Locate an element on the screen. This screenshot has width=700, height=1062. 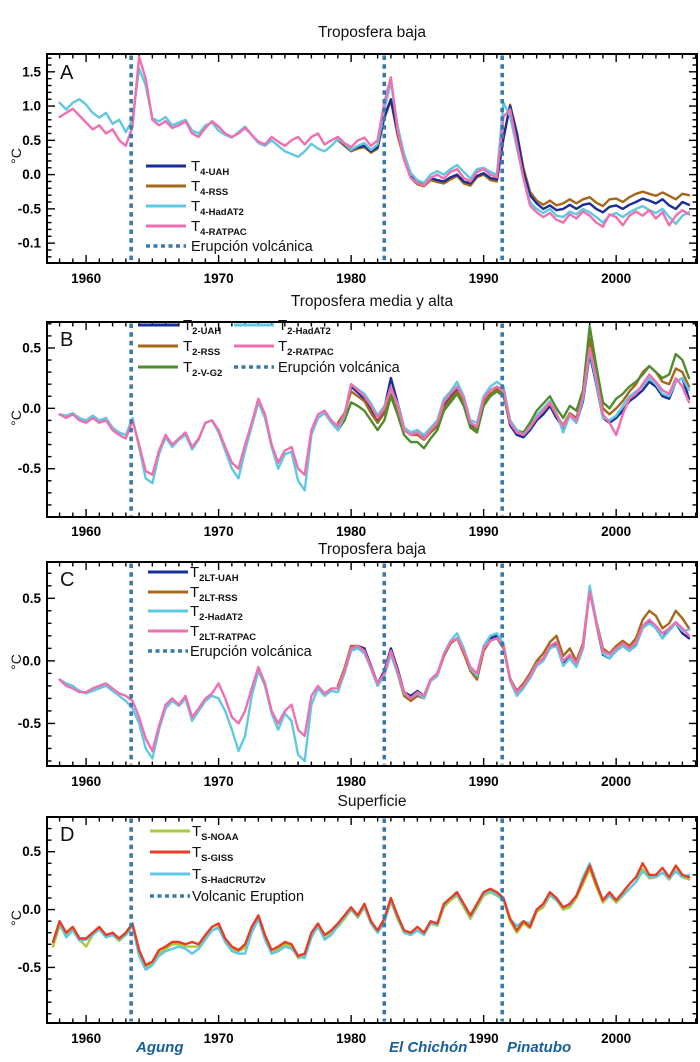
series-T2-RATPAC is located at coordinates (374, 411).